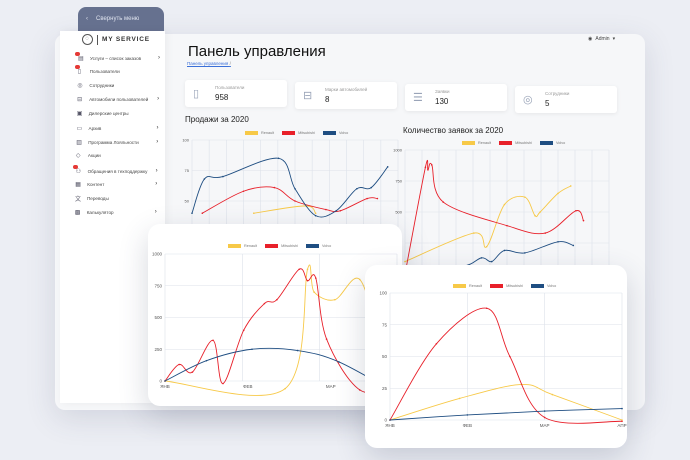 This screenshot has width=690, height=460. Describe the element at coordinates (590, 39) in the screenshot. I see `user-icon: ◉` at that location.